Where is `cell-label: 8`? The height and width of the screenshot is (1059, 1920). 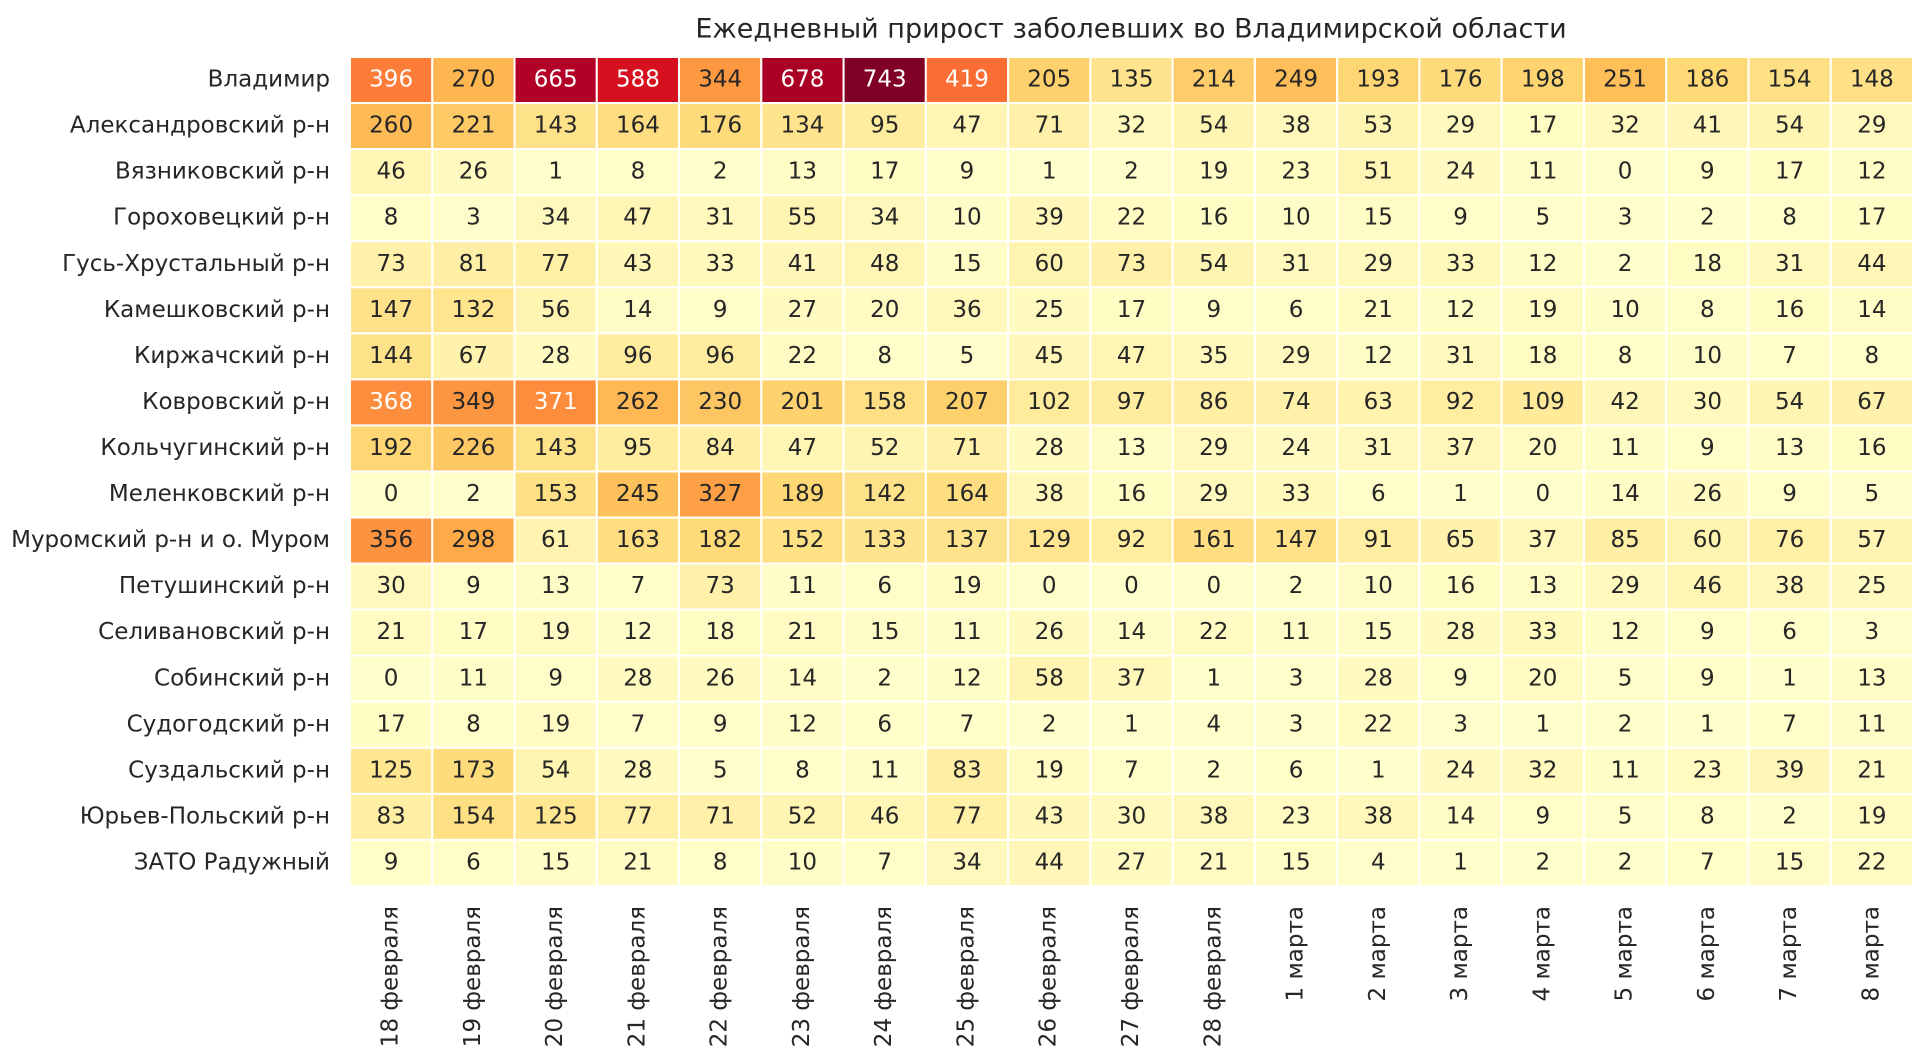 cell-label: 8 is located at coordinates (638, 172).